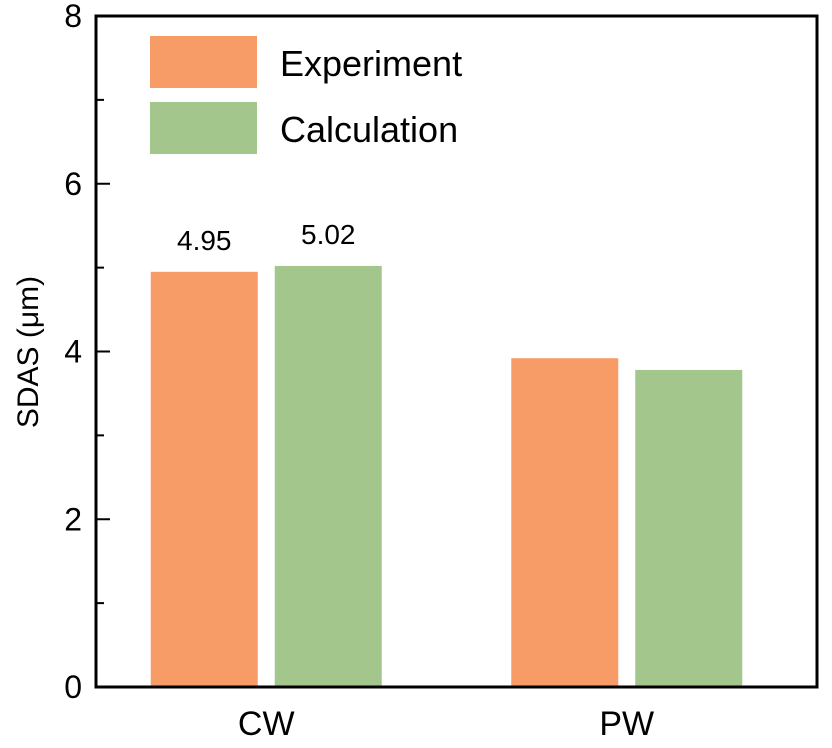 This screenshot has width=832, height=748. Describe the element at coordinates (689, 528) in the screenshot. I see `bar-calculation-pw` at that location.